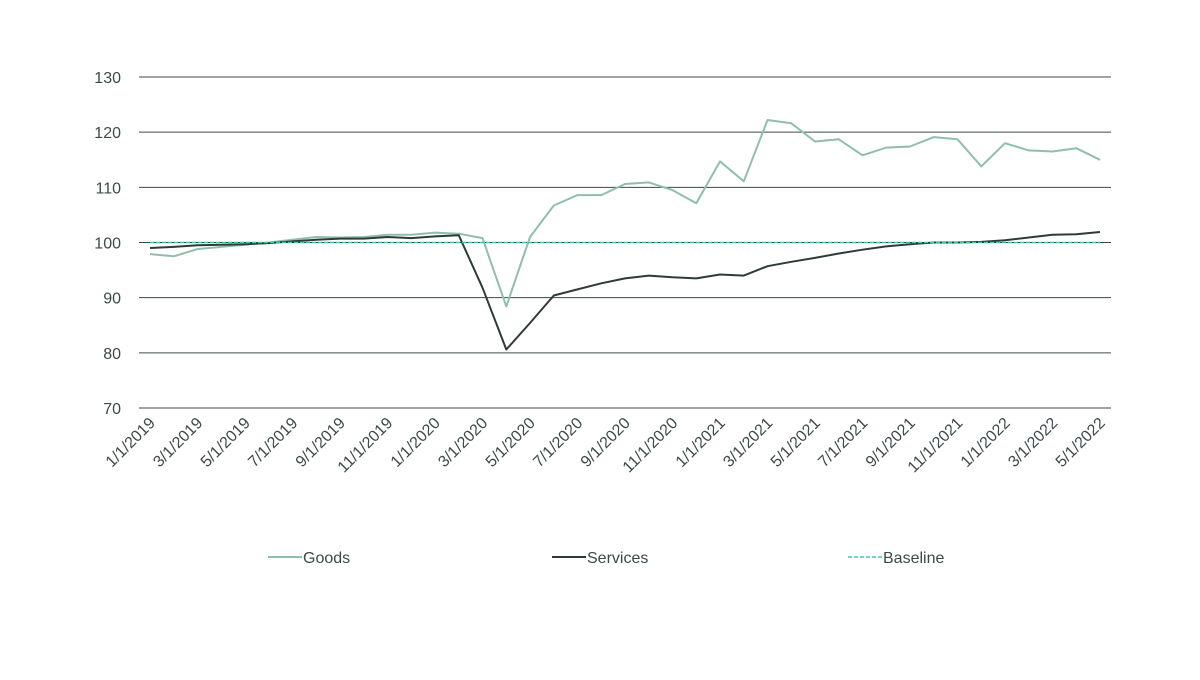  I want to click on y-axis-ticks: 70 80 90 100 110 120 130, so click(107, 244).